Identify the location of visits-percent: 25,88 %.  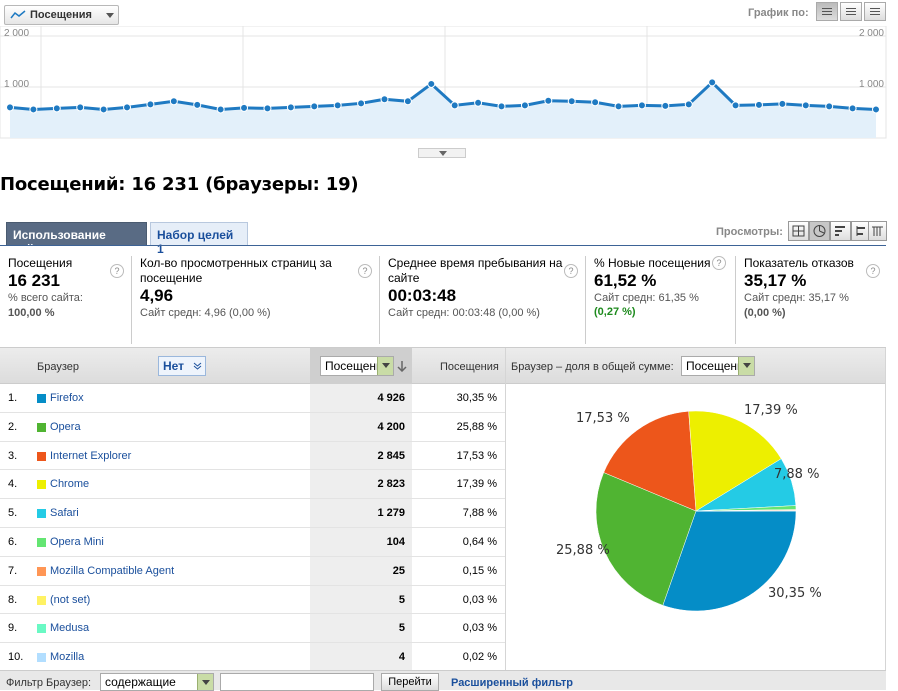
(458, 427).